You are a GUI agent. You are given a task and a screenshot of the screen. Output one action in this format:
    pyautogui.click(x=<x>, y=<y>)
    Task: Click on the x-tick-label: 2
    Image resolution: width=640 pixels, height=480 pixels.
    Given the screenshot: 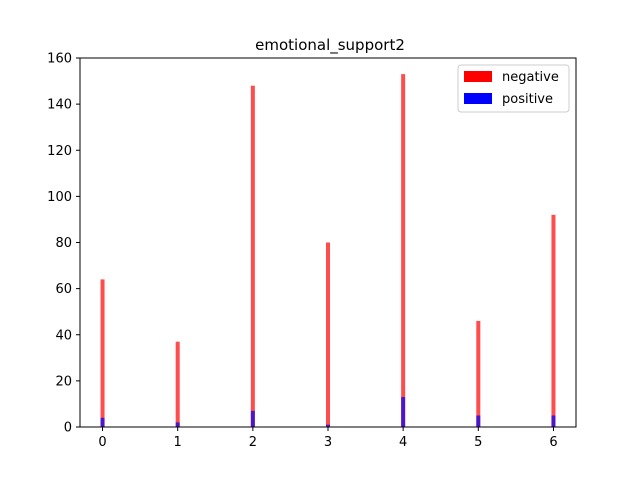 What is the action you would take?
    pyautogui.click(x=253, y=442)
    